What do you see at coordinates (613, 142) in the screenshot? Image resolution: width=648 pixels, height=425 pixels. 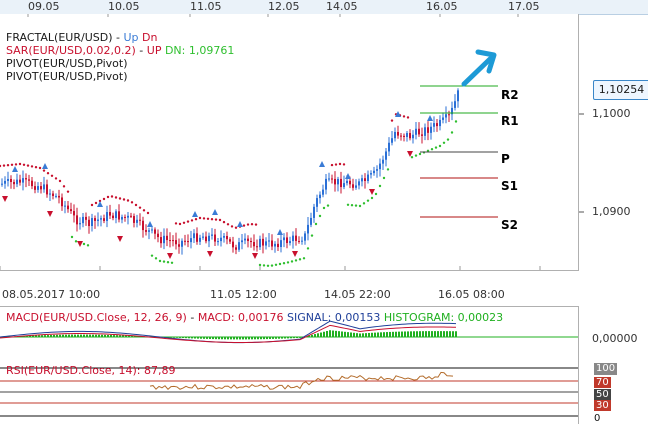 I see `price-scale: 1,1000 1,0900` at bounding box center [613, 142].